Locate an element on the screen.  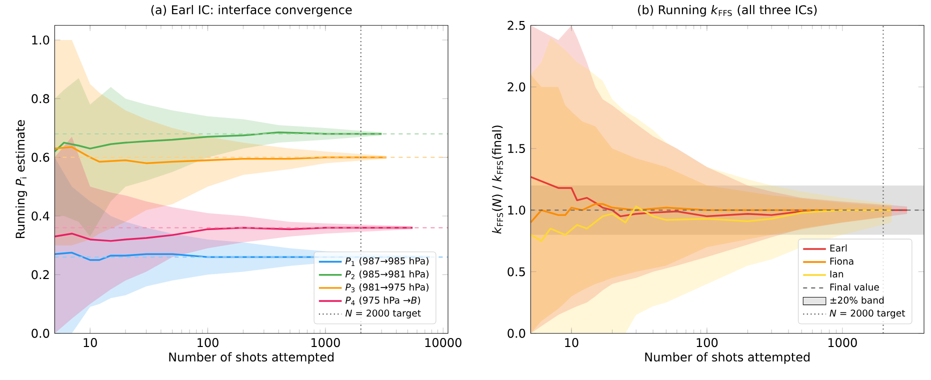
legend-label: P$_{2}$ (985→981 hPa) is located at coordinates (386, 275).